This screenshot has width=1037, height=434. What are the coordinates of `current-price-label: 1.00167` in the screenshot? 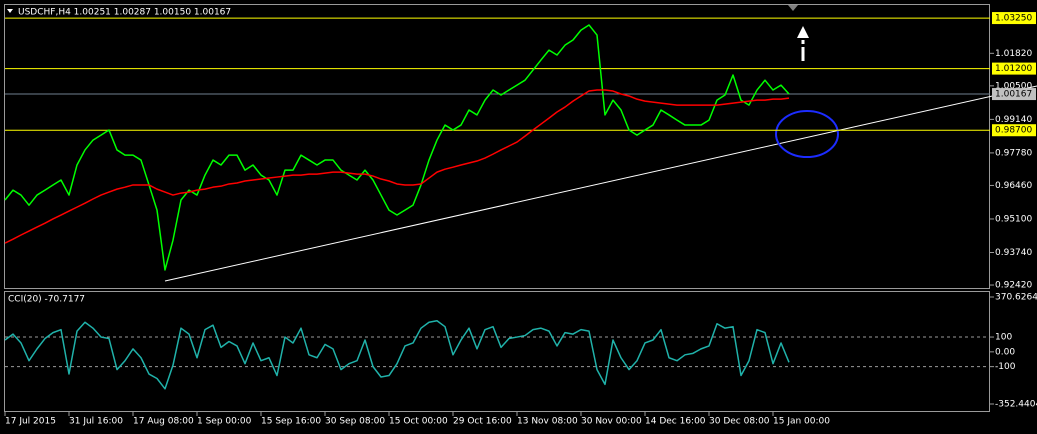 It's located at (1013, 95).